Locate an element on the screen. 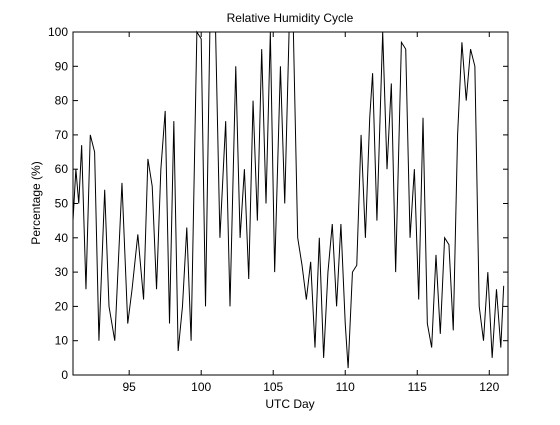  y-tick-label: 70 is located at coordinates (62, 135).